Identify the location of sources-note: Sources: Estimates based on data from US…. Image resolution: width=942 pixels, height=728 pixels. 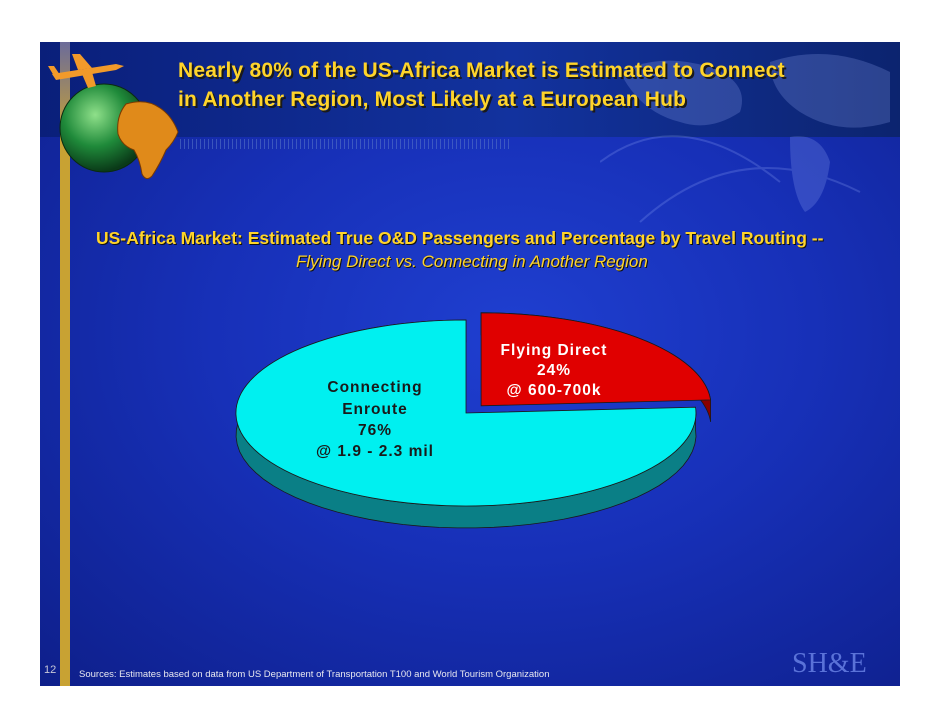
(314, 674).